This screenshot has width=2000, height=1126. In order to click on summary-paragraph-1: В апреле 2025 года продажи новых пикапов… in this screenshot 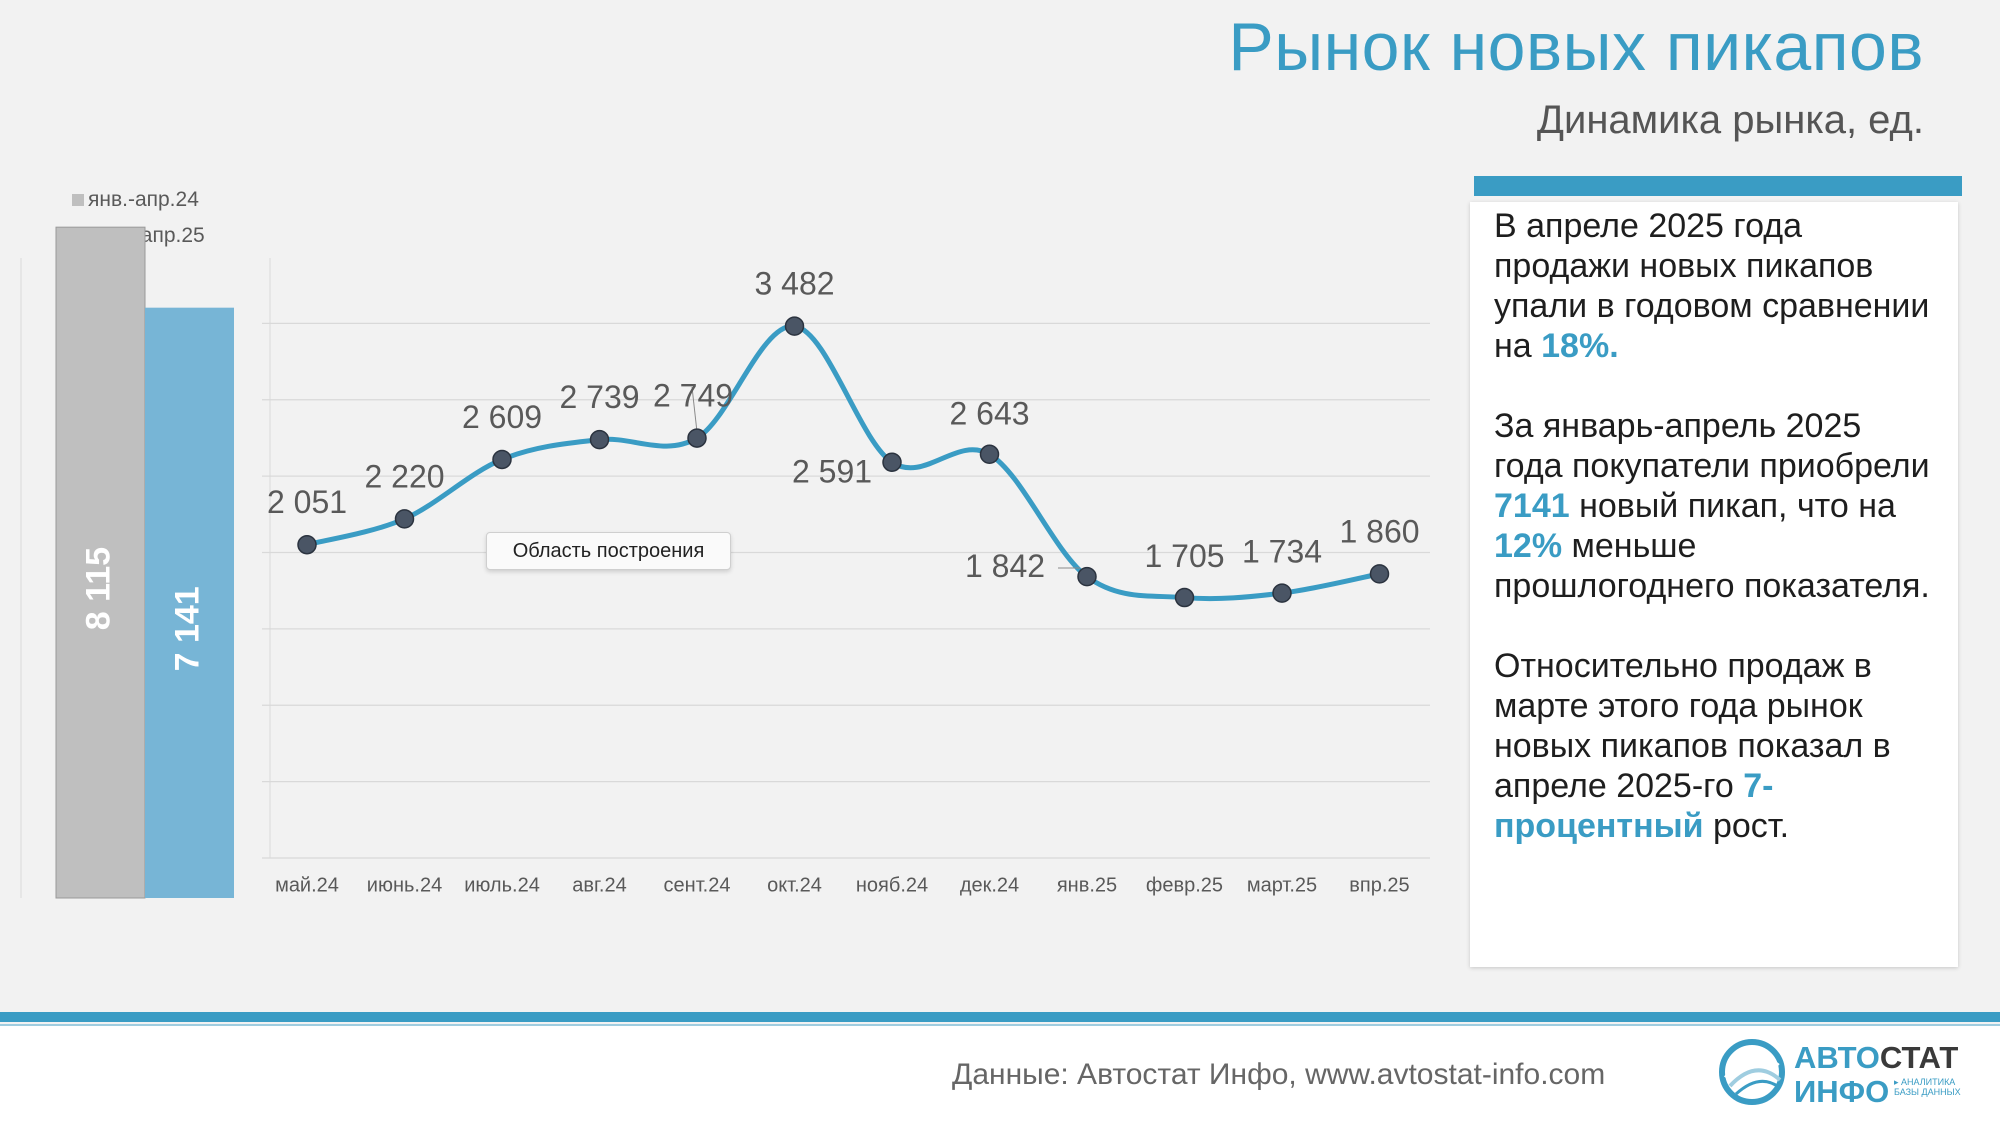, I will do `click(1716, 286)`.